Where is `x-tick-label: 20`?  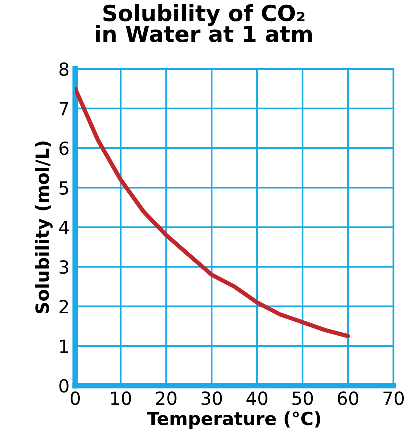
x-tick-label: 20 is located at coordinates (166, 399).